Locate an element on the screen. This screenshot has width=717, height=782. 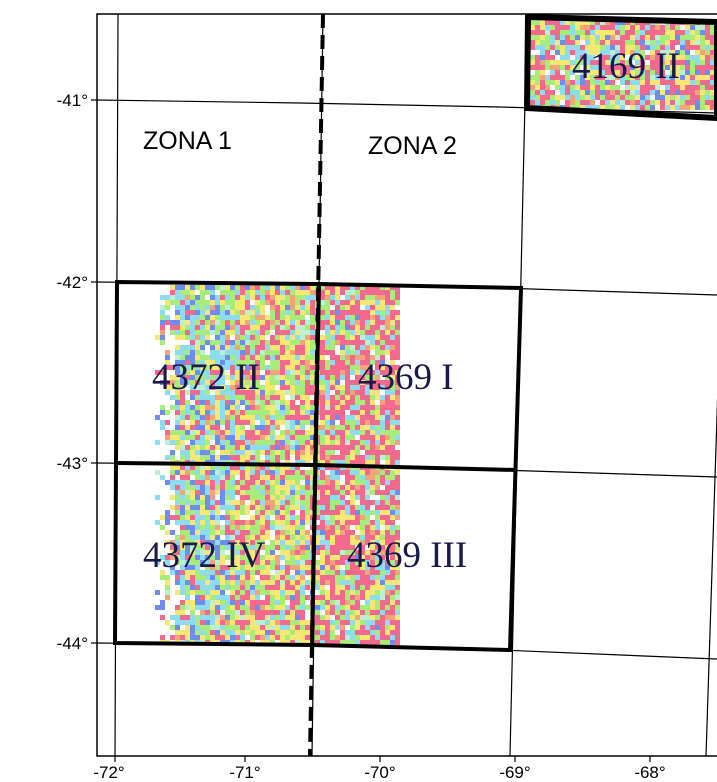
zone-boundary-line is located at coordinates (316, 385).